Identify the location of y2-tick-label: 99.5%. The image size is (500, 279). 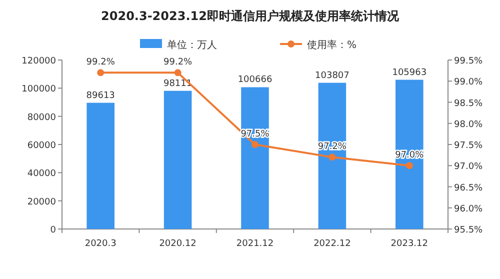
(469, 61).